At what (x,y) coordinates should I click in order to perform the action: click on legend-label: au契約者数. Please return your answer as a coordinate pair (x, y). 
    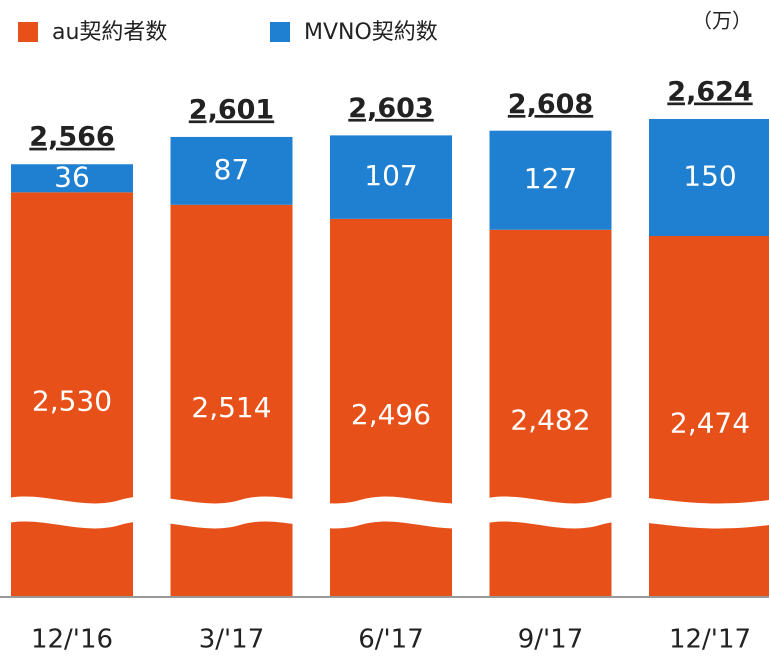
    Looking at the image, I should click on (109, 32).